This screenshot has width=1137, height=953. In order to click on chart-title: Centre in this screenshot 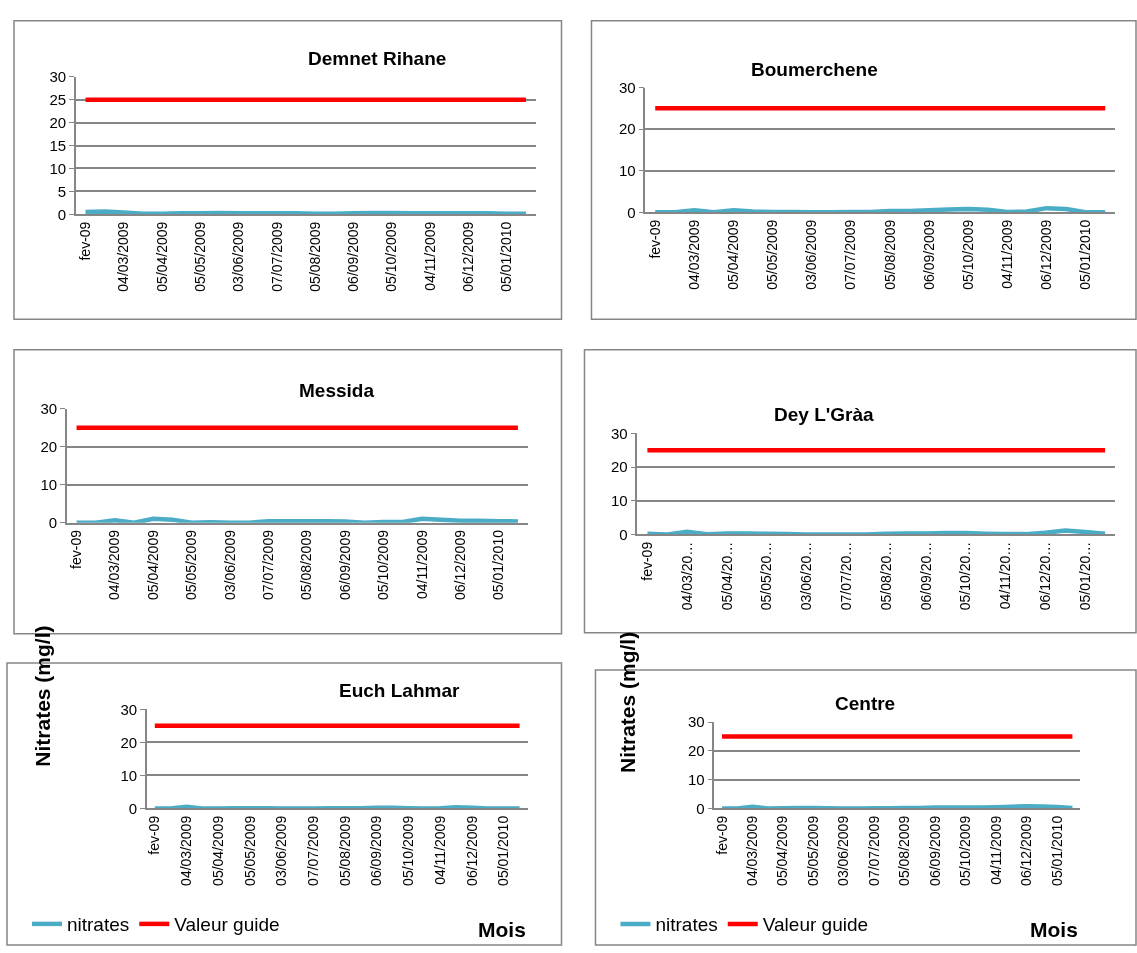, I will do `click(865, 703)`.